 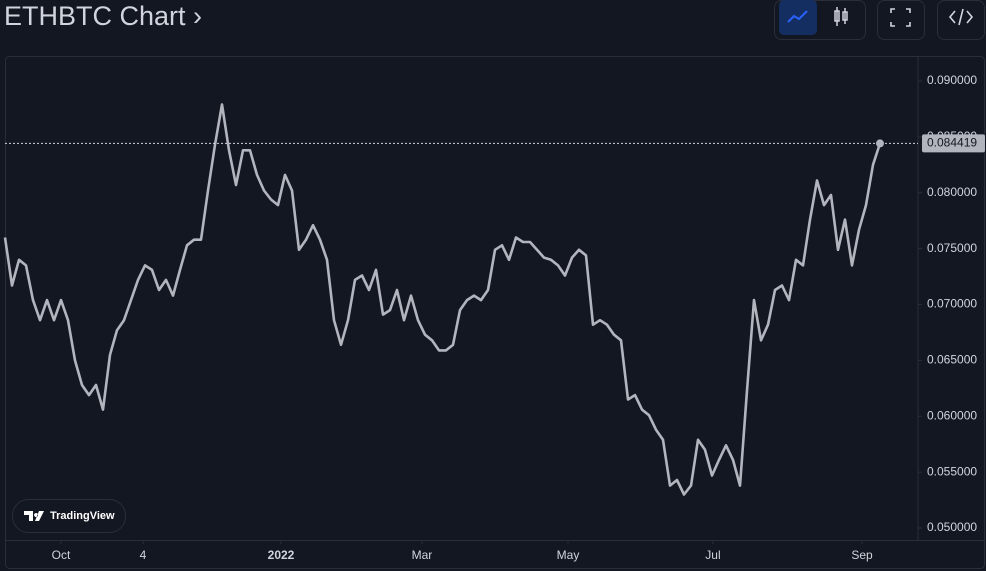 What do you see at coordinates (952, 471) in the screenshot?
I see `y-tick-label: 0.055000` at bounding box center [952, 471].